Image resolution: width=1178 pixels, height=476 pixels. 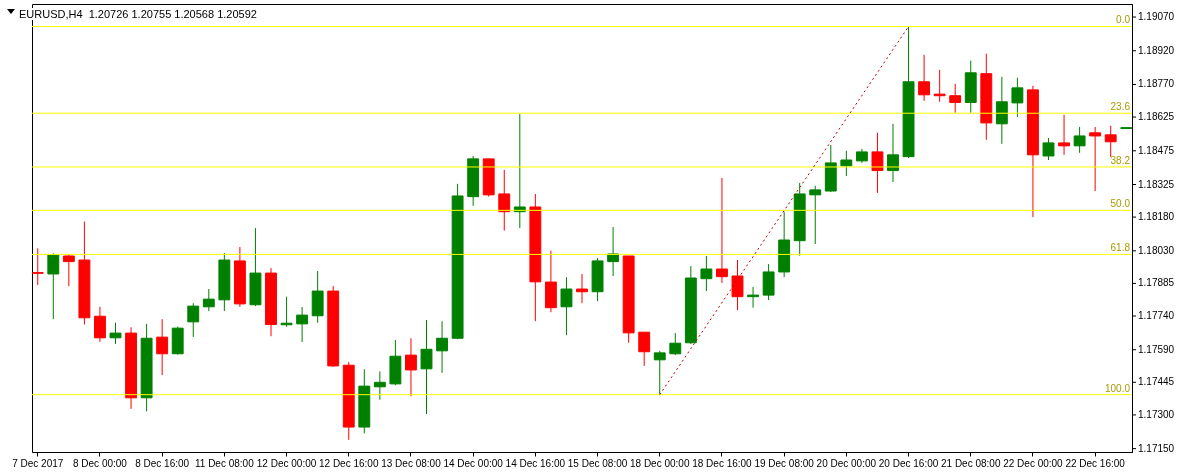 What do you see at coordinates (1156, 17) in the screenshot?
I see `y-tick-label: 1.19070` at bounding box center [1156, 17].